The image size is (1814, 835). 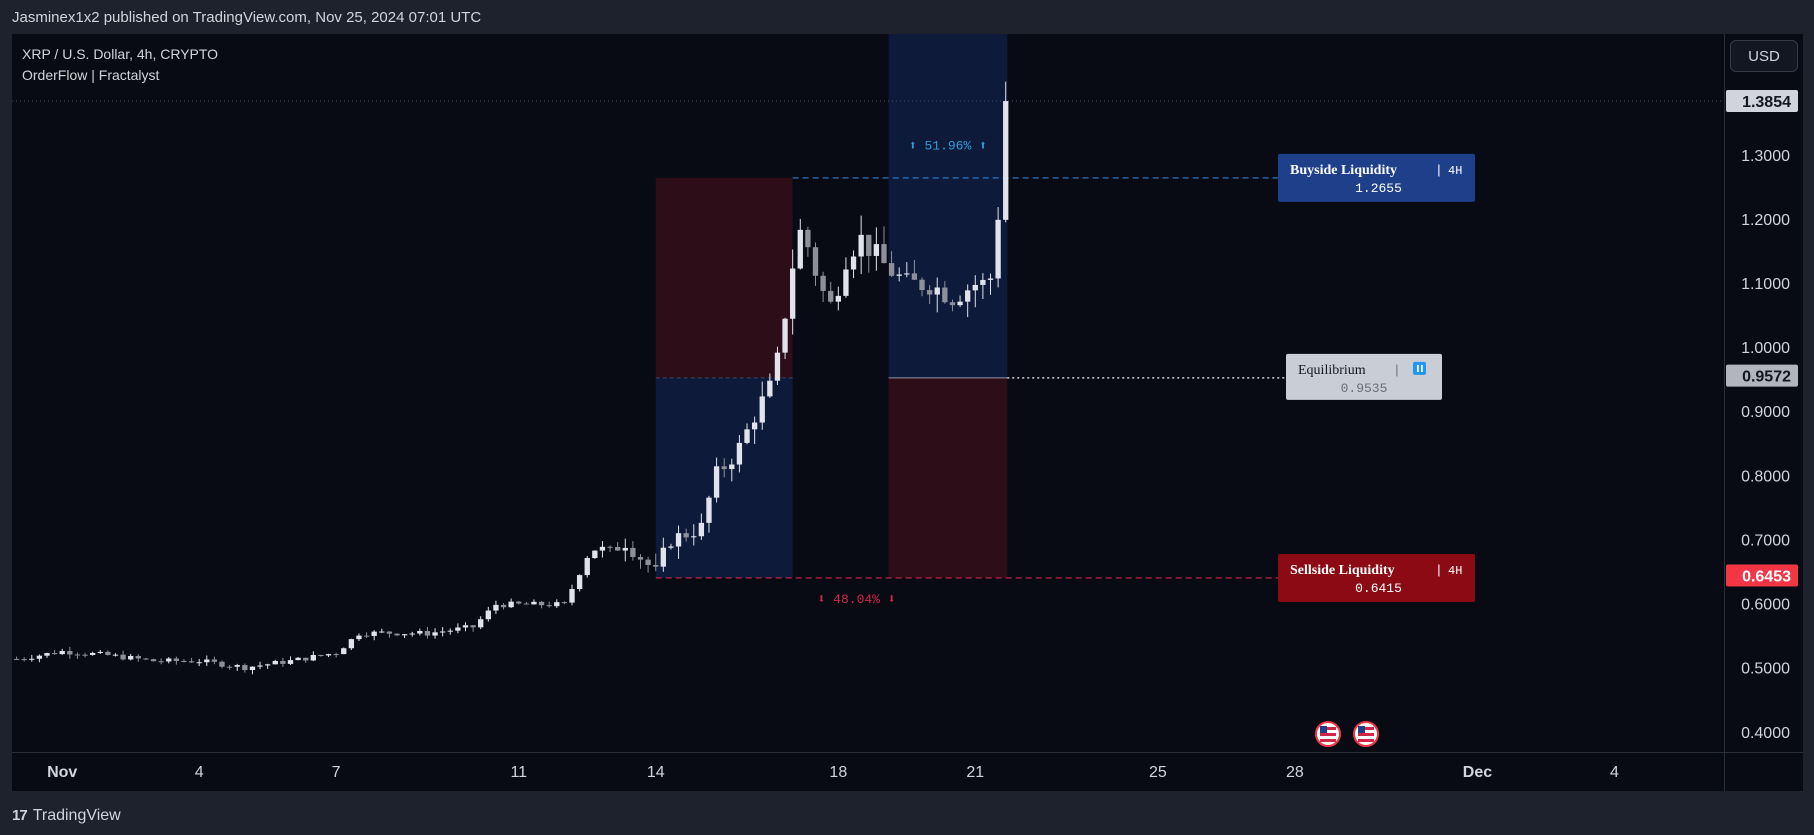 I want to click on indicator-title: OrderFlow | Fractalyst, so click(x=91, y=75).